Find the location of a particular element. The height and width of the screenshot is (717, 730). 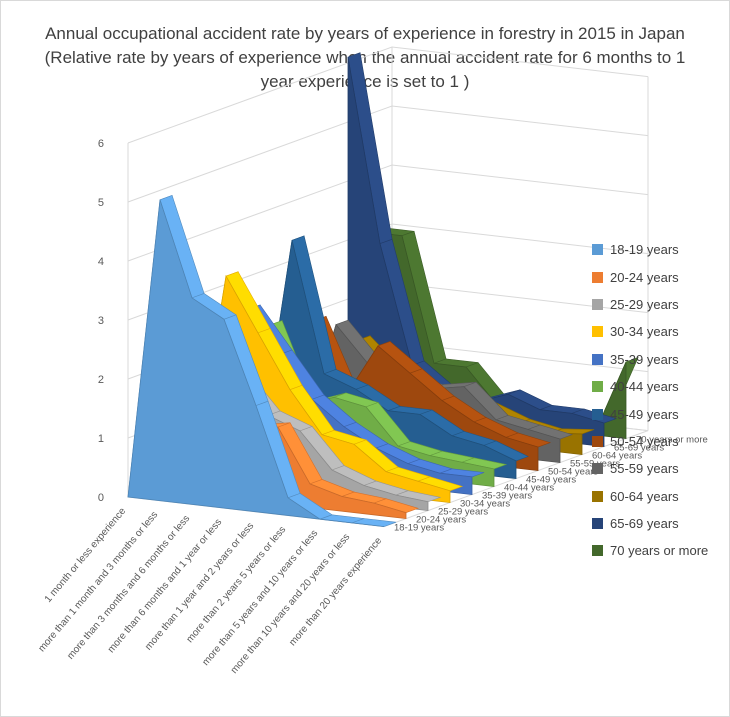

legend-label: 60-64 years is located at coordinates (644, 496).